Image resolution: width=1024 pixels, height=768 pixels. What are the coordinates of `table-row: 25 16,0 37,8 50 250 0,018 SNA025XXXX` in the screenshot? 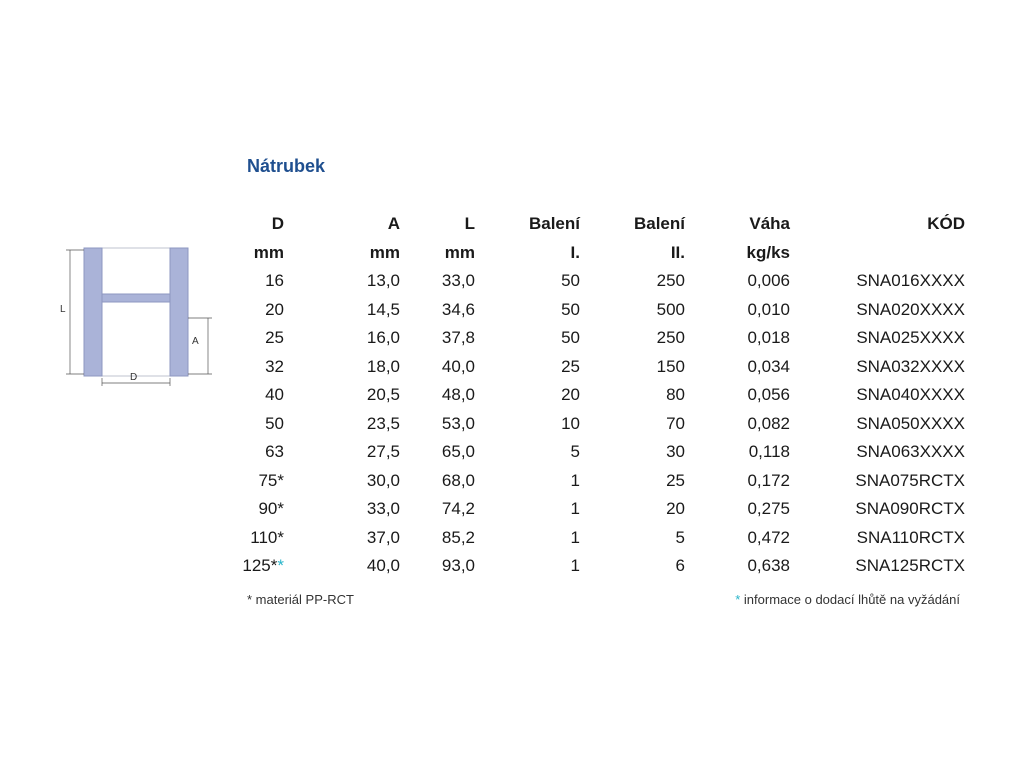 It's located at (602, 338).